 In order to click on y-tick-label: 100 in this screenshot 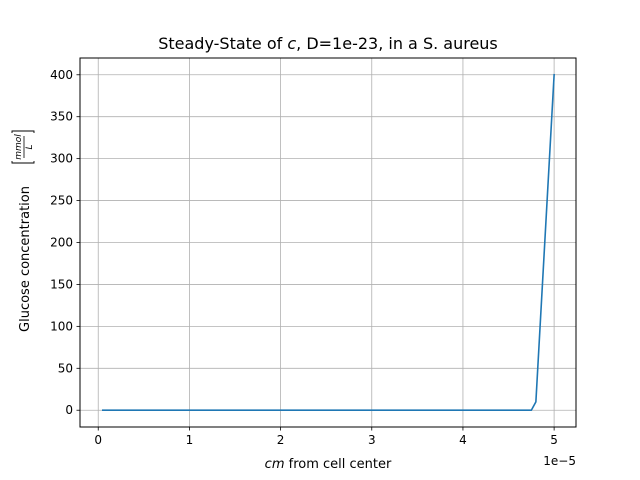, I will do `click(61, 326)`.